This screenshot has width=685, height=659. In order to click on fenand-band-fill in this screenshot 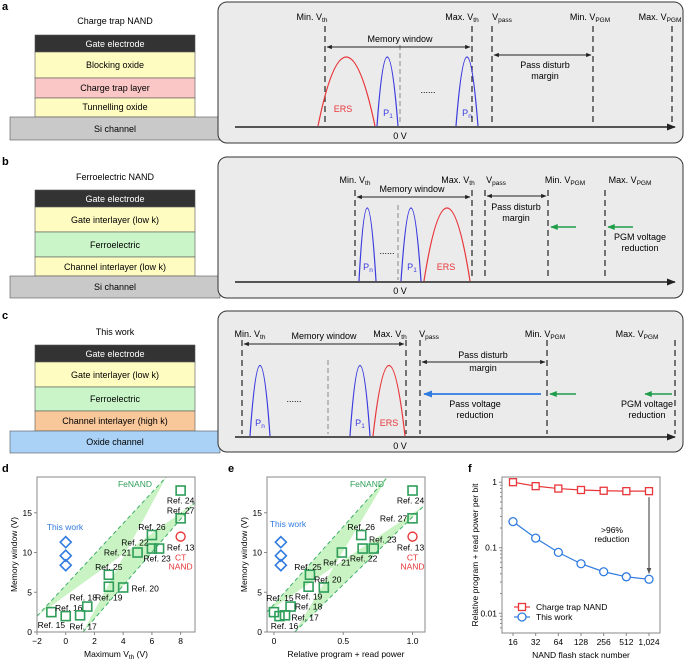, I will do `click(116, 554)`.